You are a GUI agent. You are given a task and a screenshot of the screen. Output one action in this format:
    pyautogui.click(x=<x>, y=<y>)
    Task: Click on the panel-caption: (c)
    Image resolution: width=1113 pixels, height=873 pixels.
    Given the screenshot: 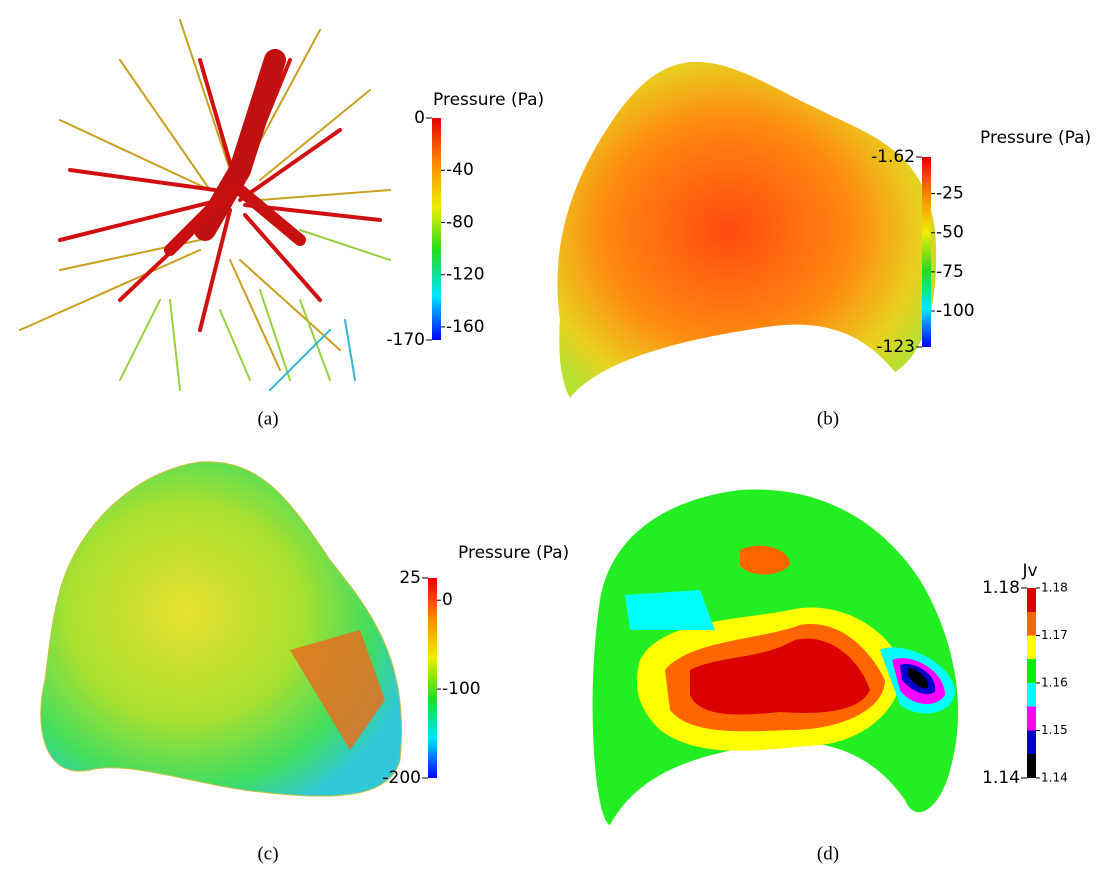 What is the action you would take?
    pyautogui.click(x=267, y=853)
    